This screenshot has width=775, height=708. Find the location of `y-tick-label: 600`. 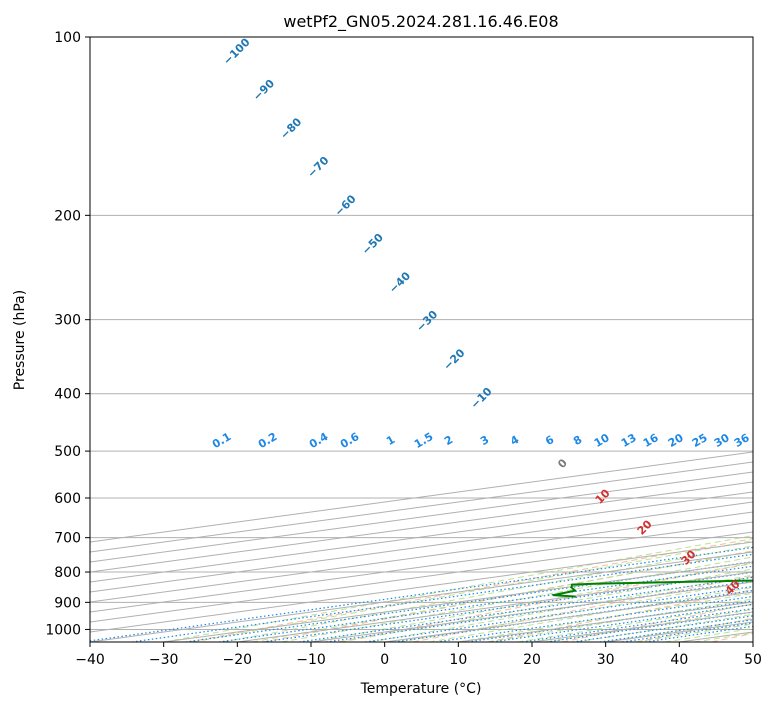

y-tick-label: 600 is located at coordinates (67, 499).